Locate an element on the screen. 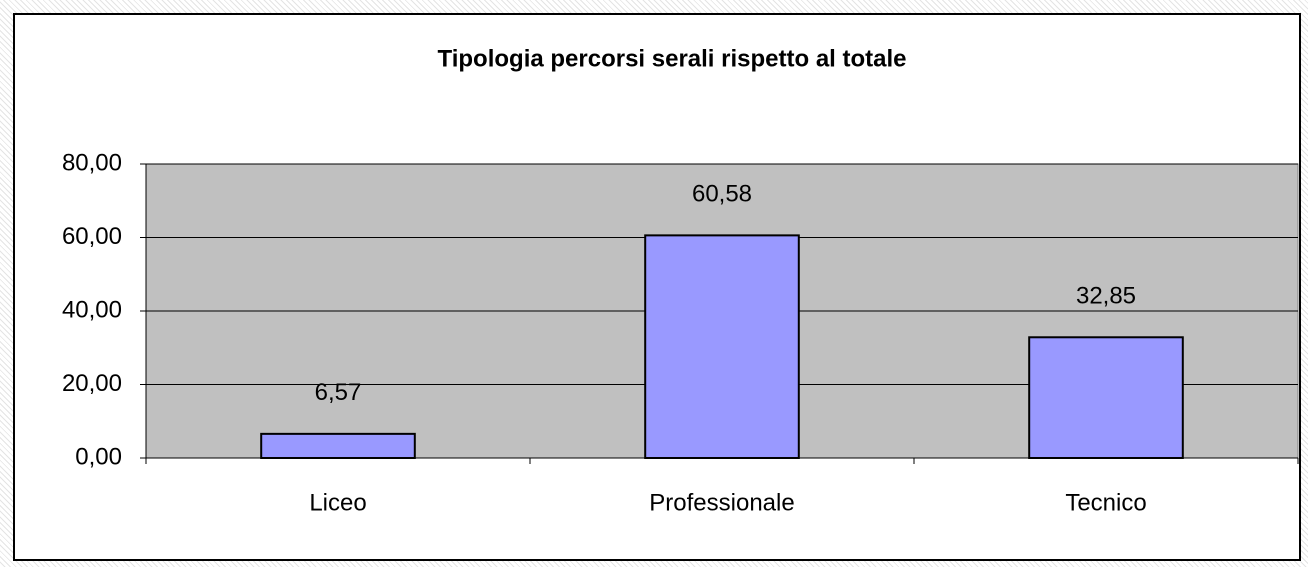  y-tick-label: 60,00 is located at coordinates (92, 236).